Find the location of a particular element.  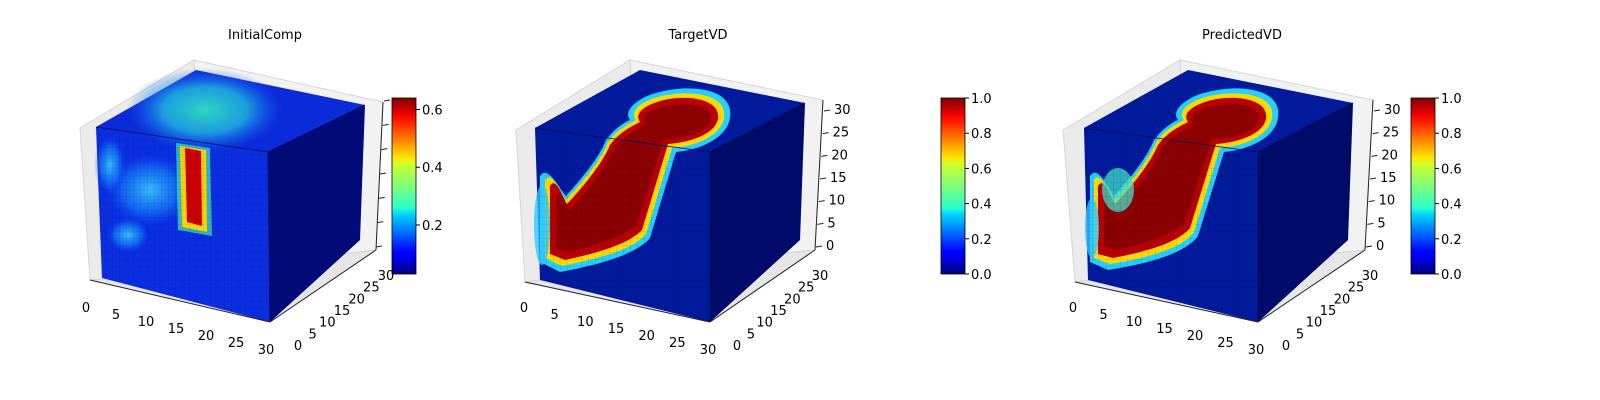

colorbar-tick-label: 0.8 is located at coordinates (1451, 134).